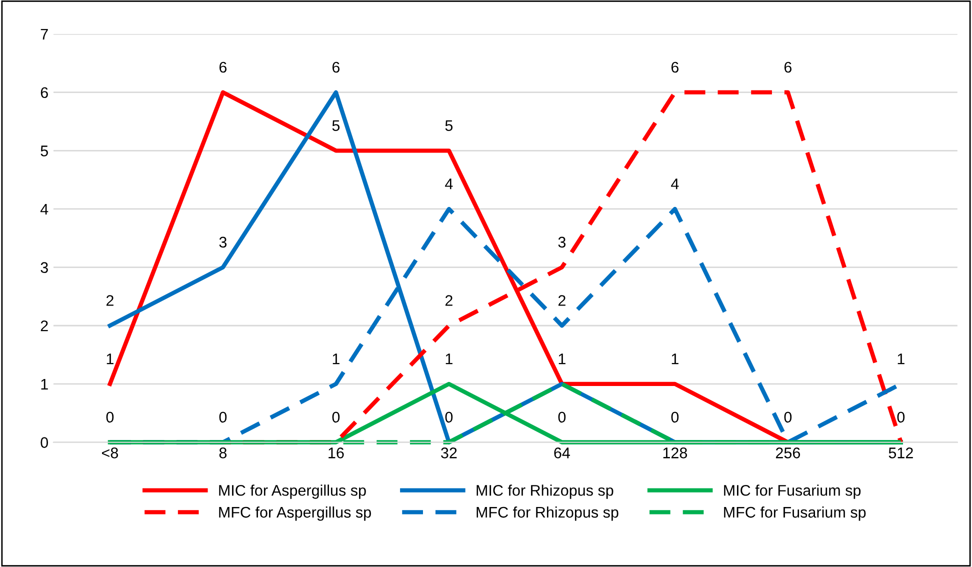 The width and height of the screenshot is (972, 567). I want to click on x-tick-label: 32, so click(449, 453).